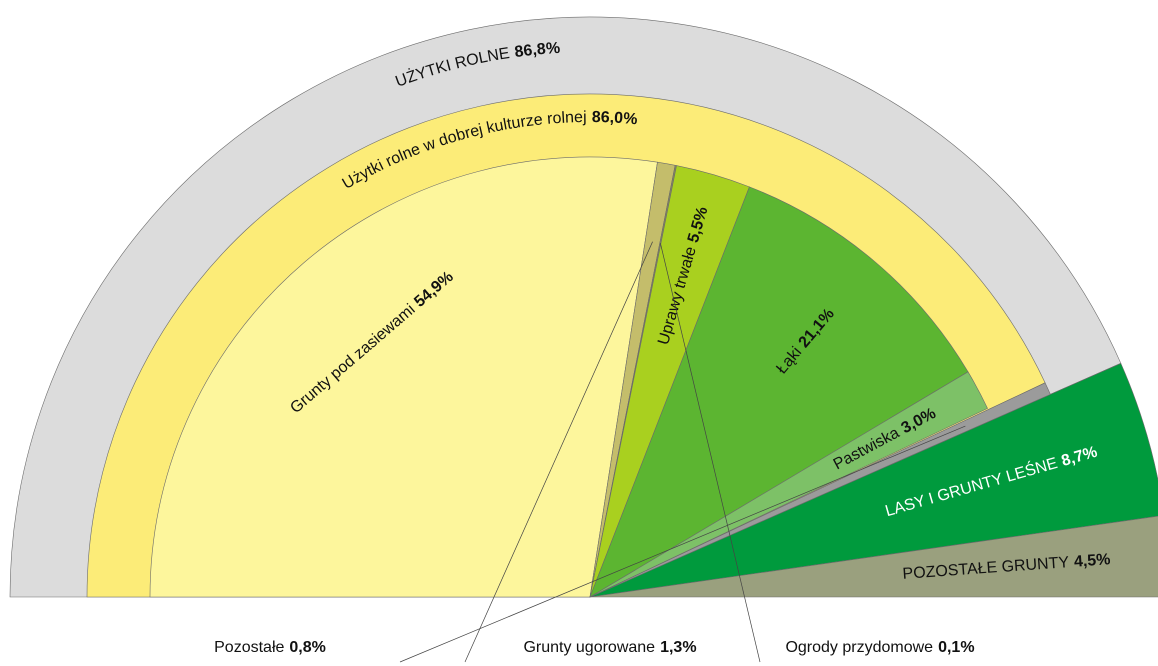 Image resolution: width=1158 pixels, height=666 pixels. What do you see at coordinates (859, 647) in the screenshot?
I see `segment-name: Ogrody przydomowe` at bounding box center [859, 647].